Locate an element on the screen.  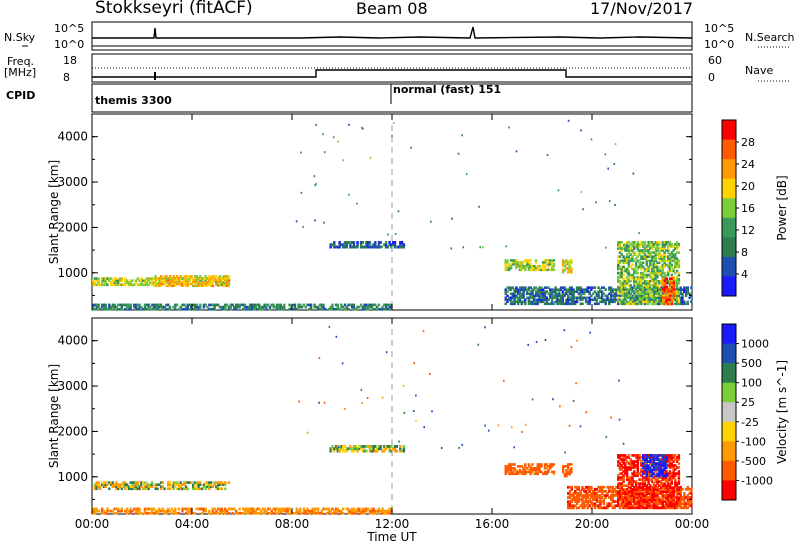
colorbar-tick-label: -500 is located at coordinates (753, 461).